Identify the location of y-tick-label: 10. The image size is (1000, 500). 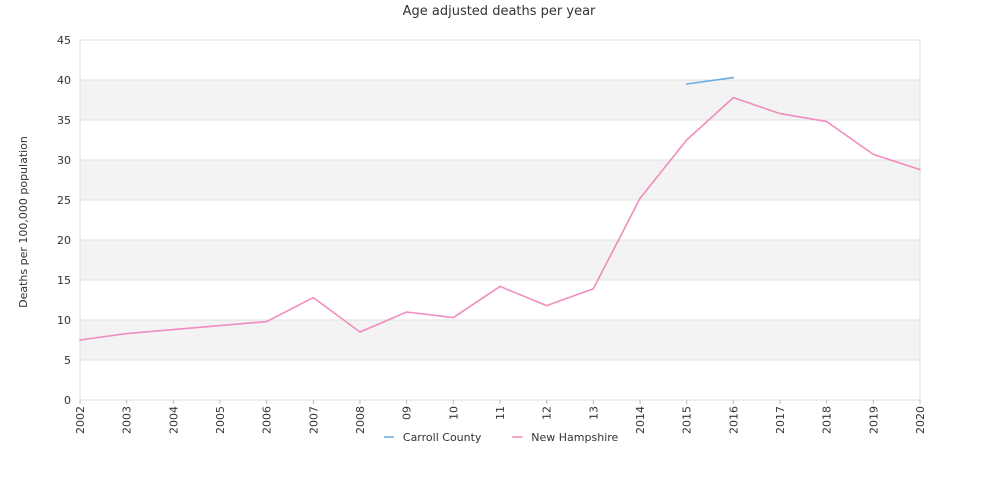
(64, 320).